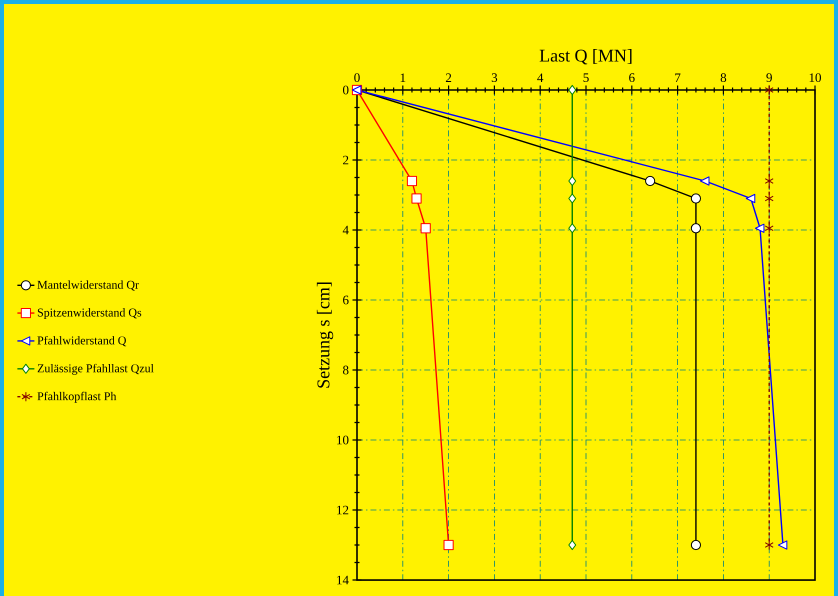 The height and width of the screenshot is (596, 838). Describe the element at coordinates (325, 335) in the screenshot. I see `y-axis-title: Setzung s [cm]` at that location.